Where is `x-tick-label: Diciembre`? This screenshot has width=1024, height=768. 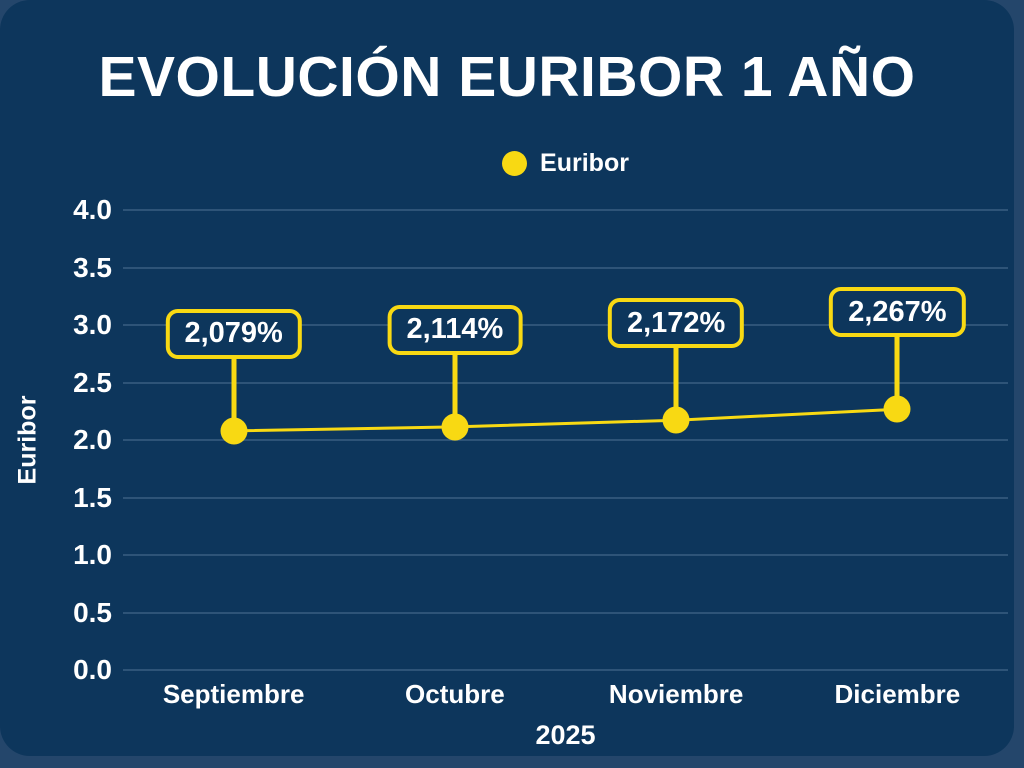 x-tick-label: Diciembre is located at coordinates (897, 694).